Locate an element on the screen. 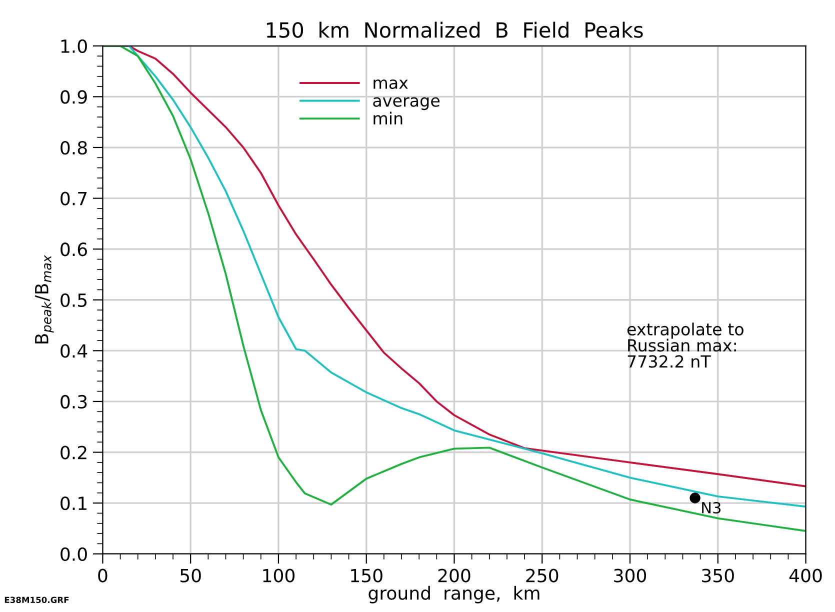  x-tick-label: 250 is located at coordinates (542, 575).